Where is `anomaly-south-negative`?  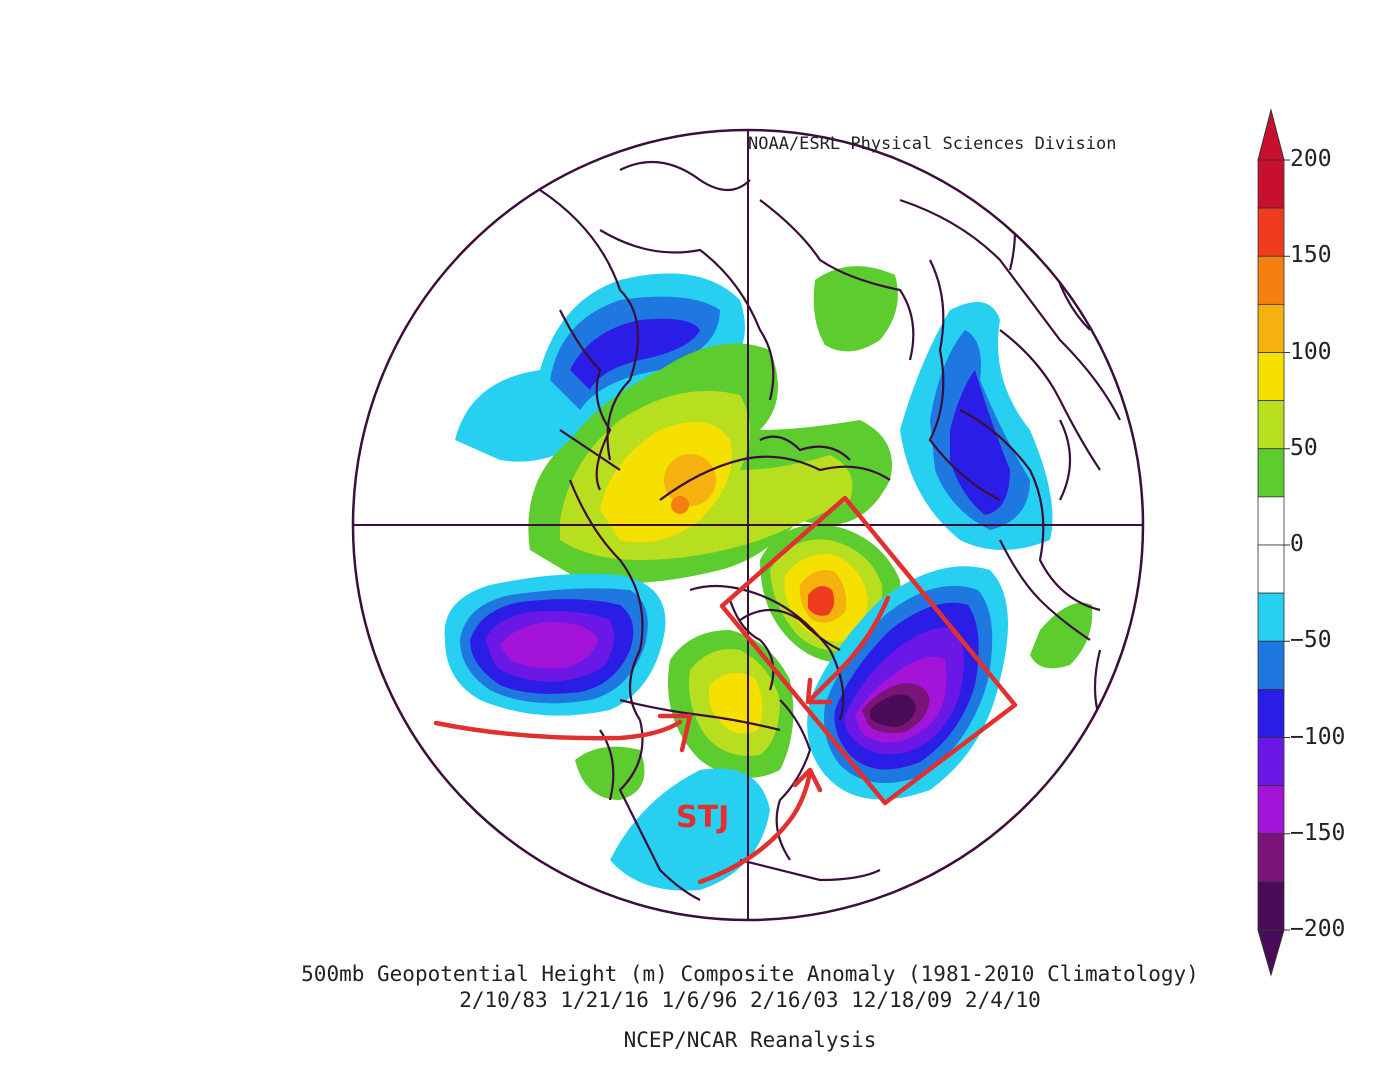
anomaly-south-negative is located at coordinates (690, 829).